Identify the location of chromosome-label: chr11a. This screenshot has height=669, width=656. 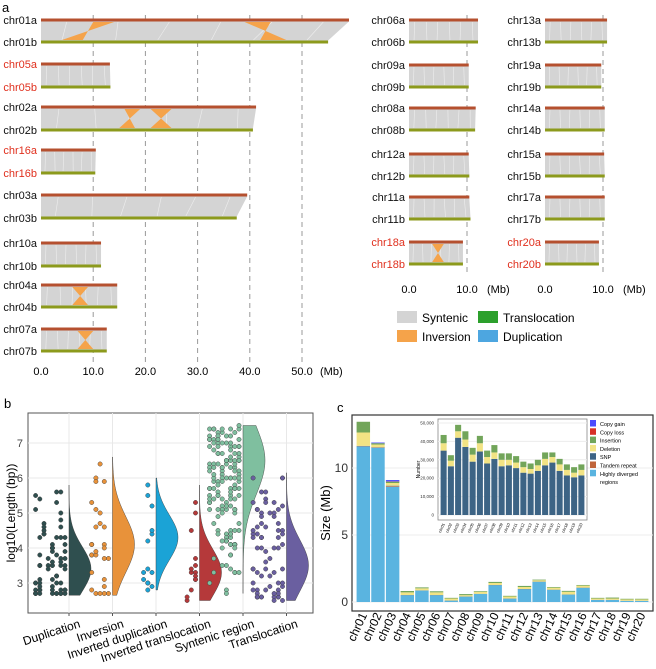
(389, 198).